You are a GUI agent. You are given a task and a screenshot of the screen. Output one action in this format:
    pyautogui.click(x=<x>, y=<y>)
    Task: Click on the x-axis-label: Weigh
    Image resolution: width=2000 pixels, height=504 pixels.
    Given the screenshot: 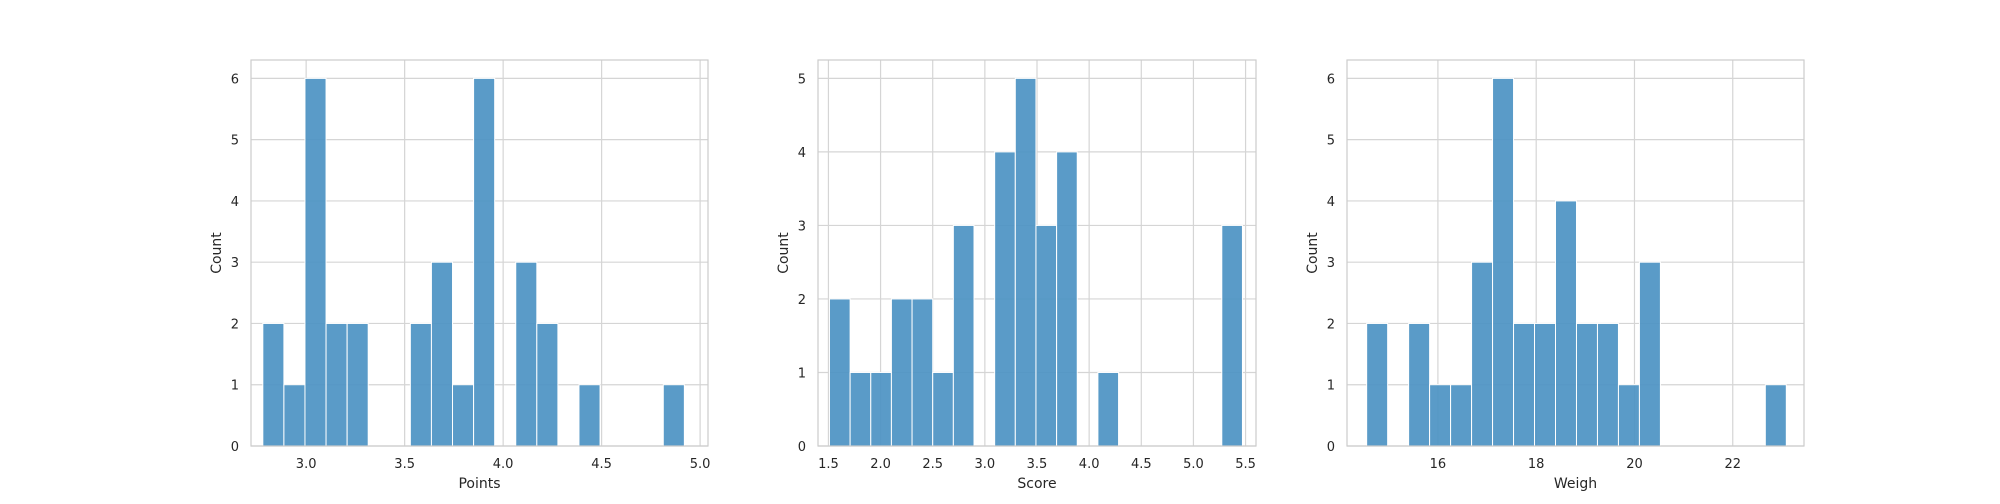 What is the action you would take?
    pyautogui.click(x=1575, y=484)
    